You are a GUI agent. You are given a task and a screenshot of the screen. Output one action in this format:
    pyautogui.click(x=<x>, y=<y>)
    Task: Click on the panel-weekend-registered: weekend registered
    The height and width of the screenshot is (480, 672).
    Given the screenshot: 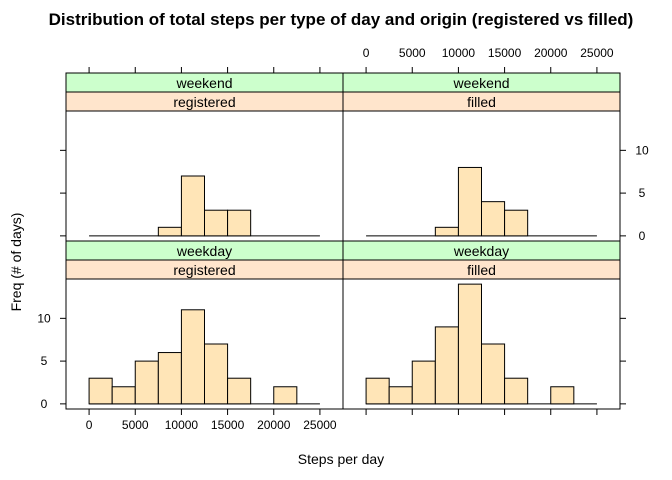 What is the action you would take?
    pyautogui.click(x=204, y=157)
    